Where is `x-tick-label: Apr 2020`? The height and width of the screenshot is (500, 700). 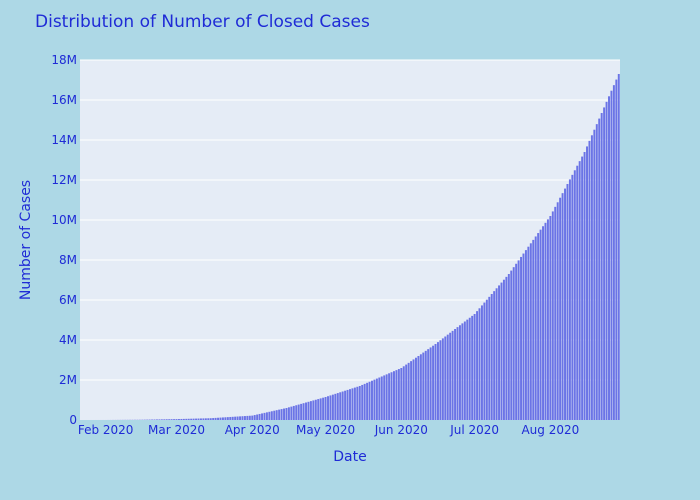
x-tick-label: Apr 2020 is located at coordinates (252, 430).